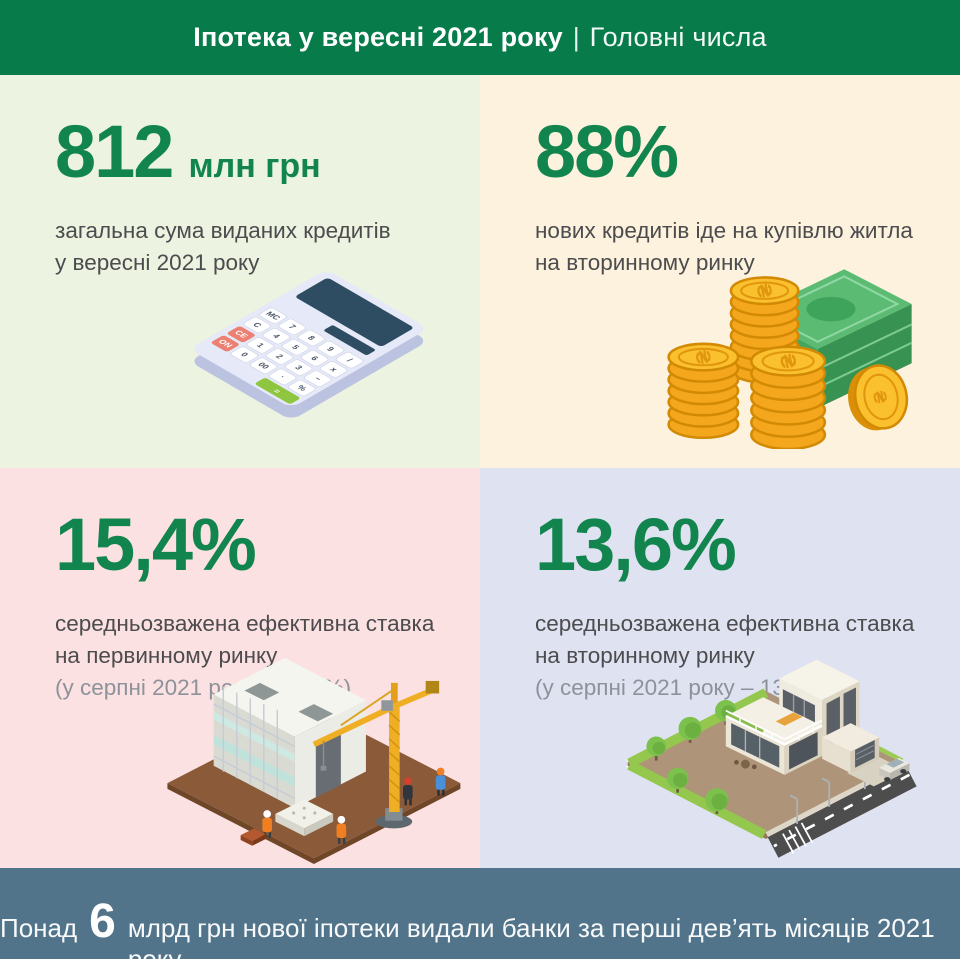 This screenshot has height=975, width=960. Describe the element at coordinates (280, 356) in the screenshot. I see `calc-key-label: 2` at that location.